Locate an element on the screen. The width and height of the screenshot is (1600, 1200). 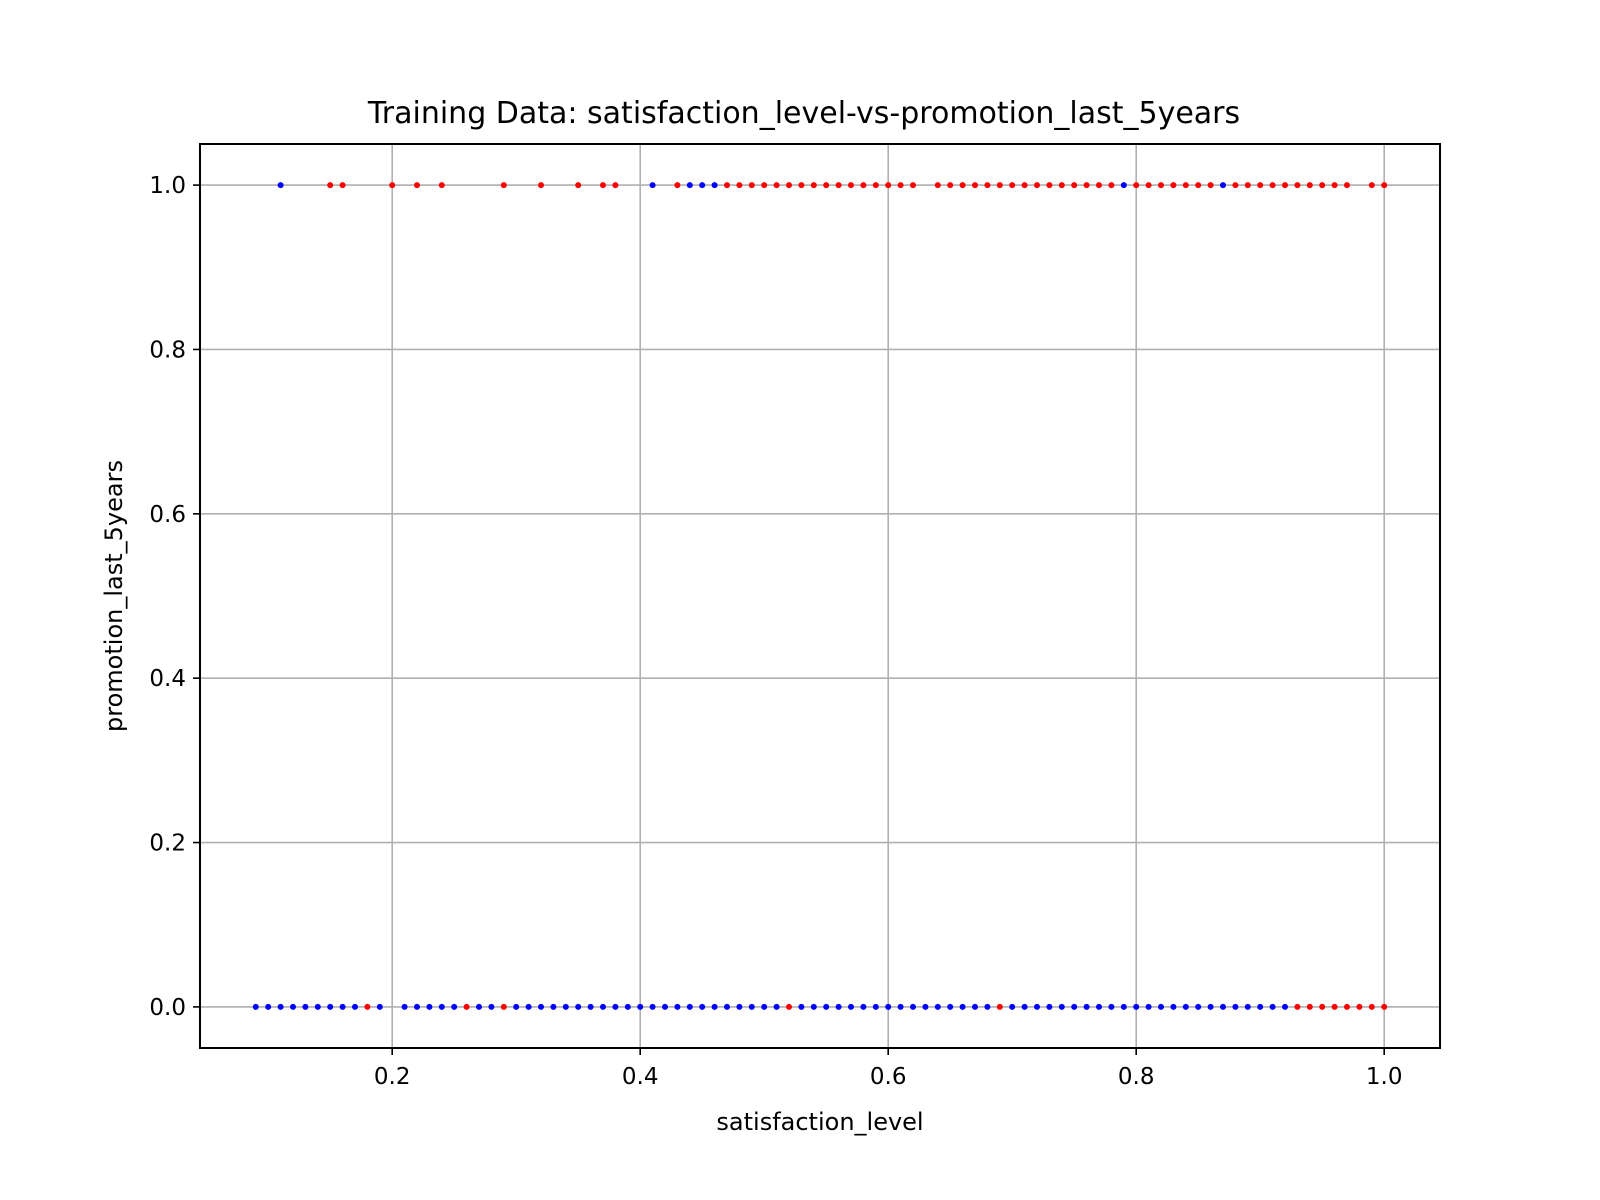
x-tick-label: 0.8 is located at coordinates (1136, 1077).